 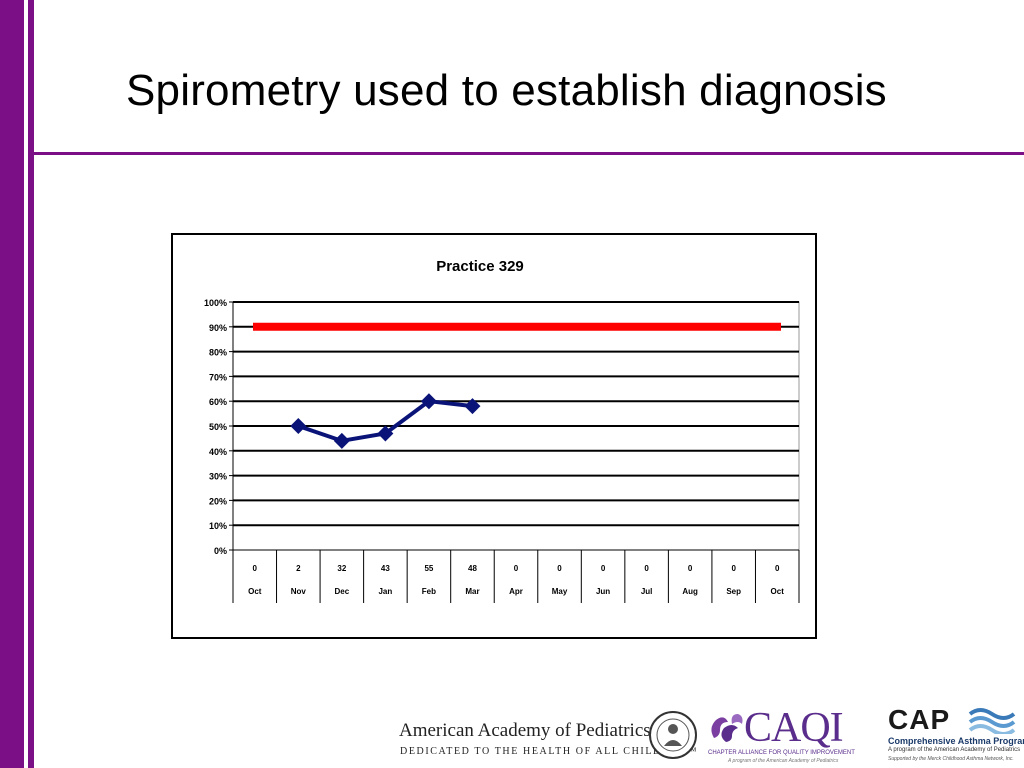 I want to click on caqi-swirl-icon, so click(x=727, y=728).